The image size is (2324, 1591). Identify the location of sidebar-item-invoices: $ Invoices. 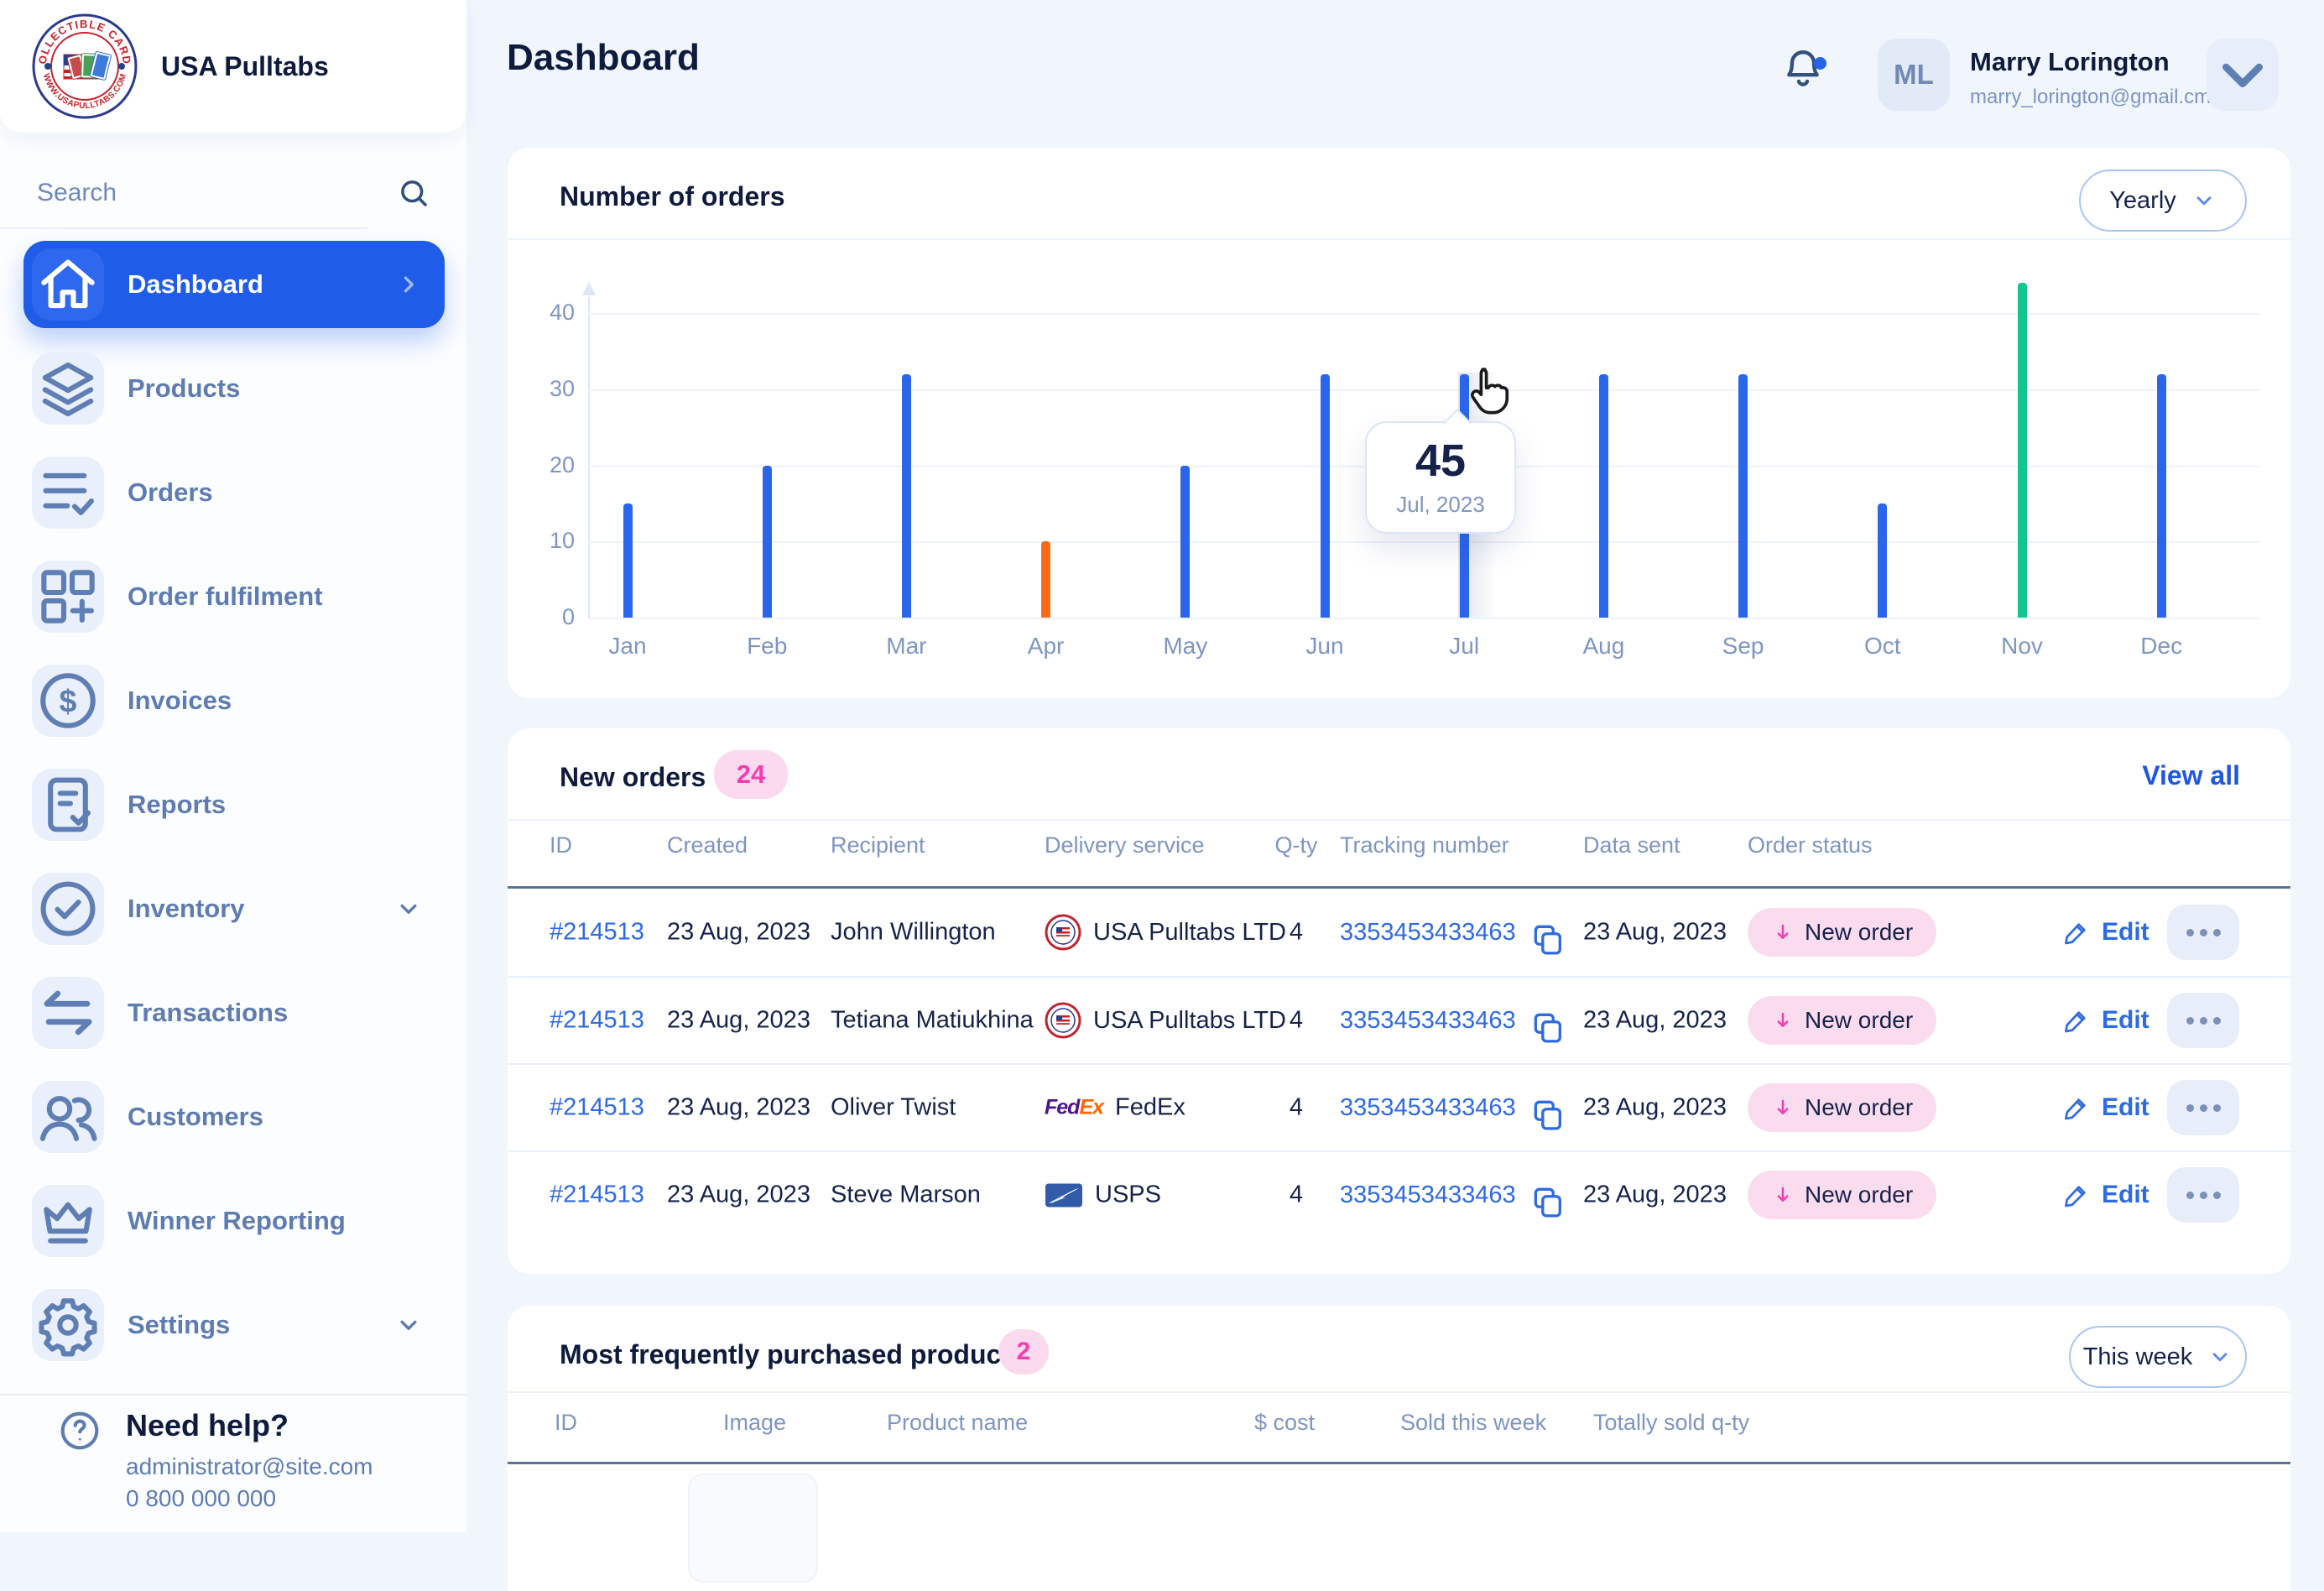
(234, 701).